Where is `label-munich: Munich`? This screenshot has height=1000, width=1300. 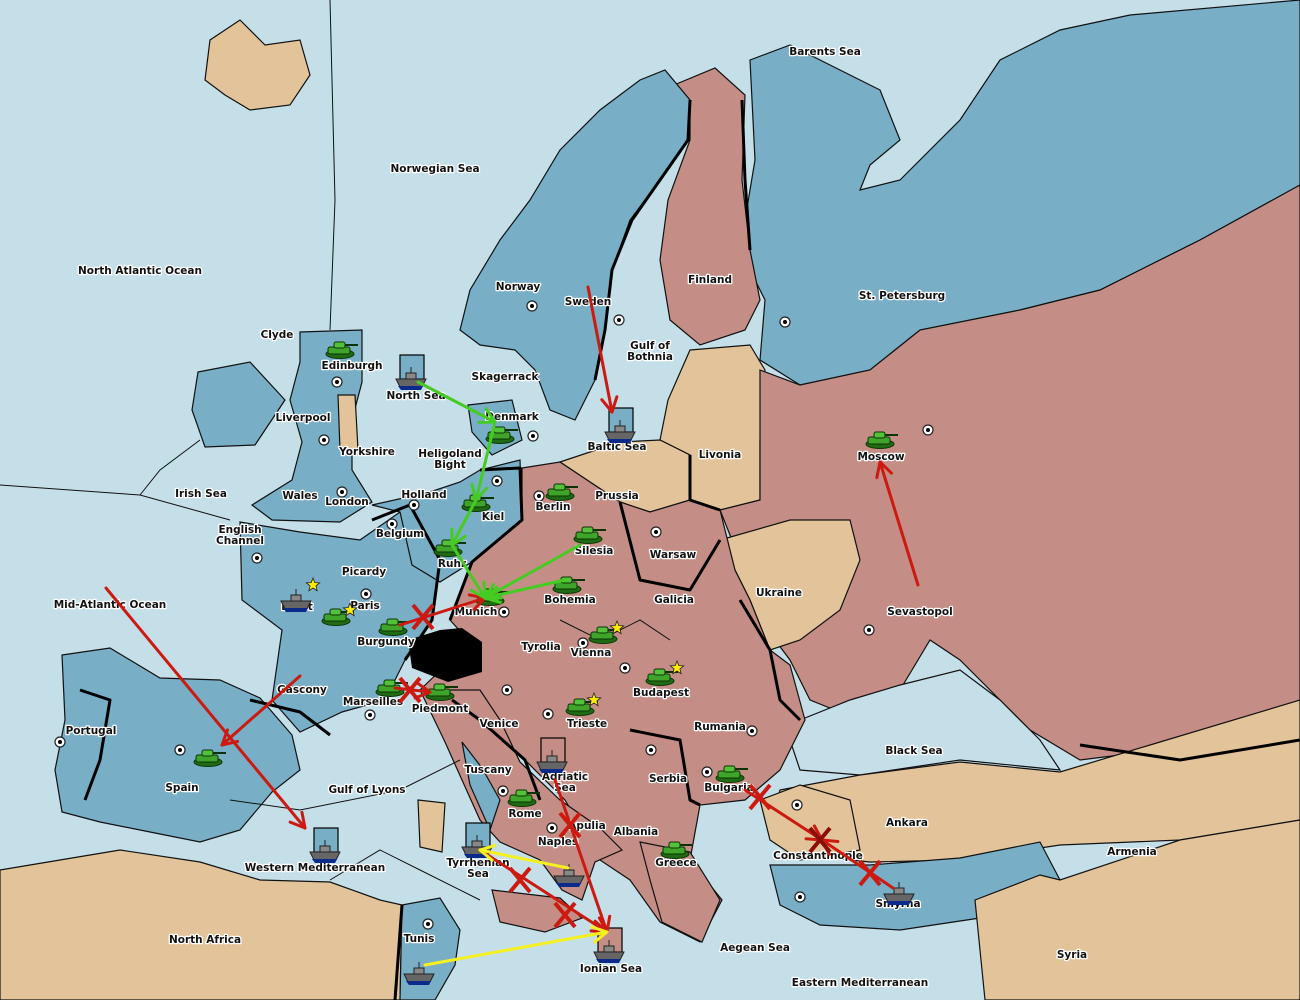 label-munich: Munich is located at coordinates (476, 612).